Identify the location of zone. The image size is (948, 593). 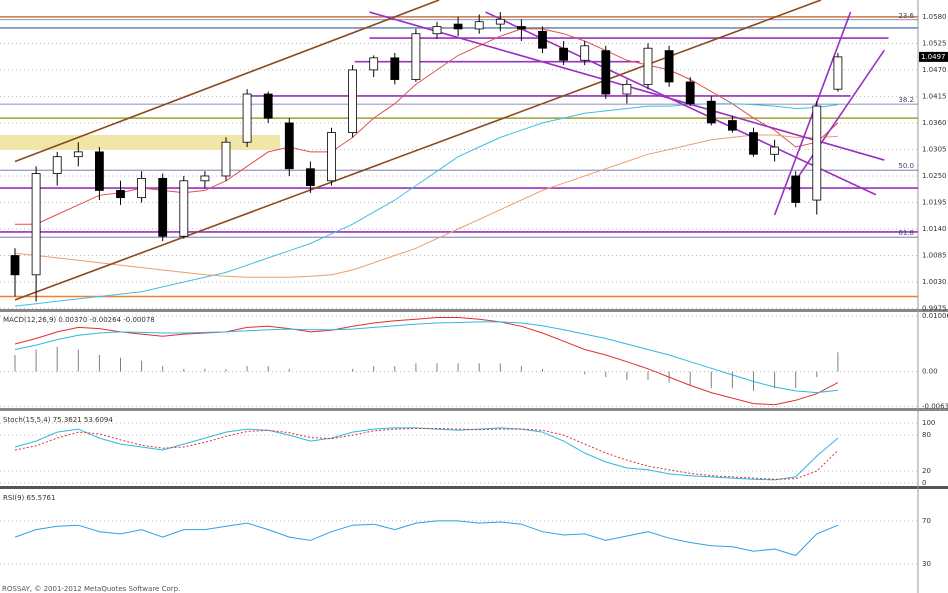
(140, 142).